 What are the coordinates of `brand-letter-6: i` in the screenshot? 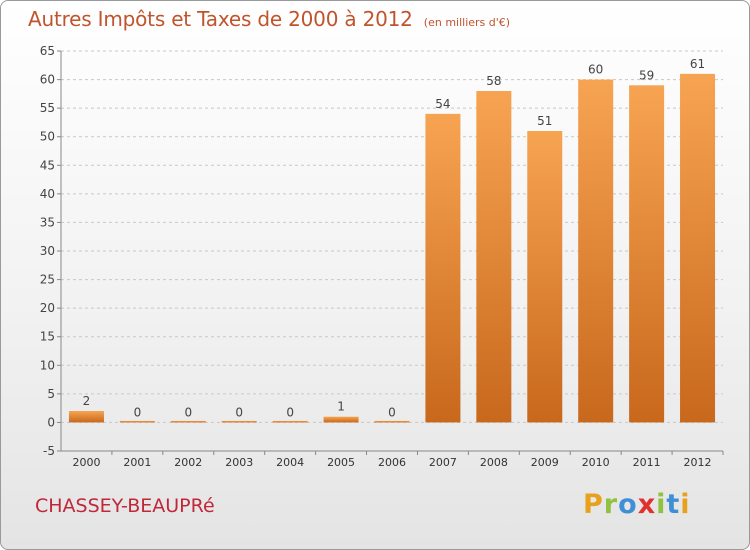 It's located at (685, 504).